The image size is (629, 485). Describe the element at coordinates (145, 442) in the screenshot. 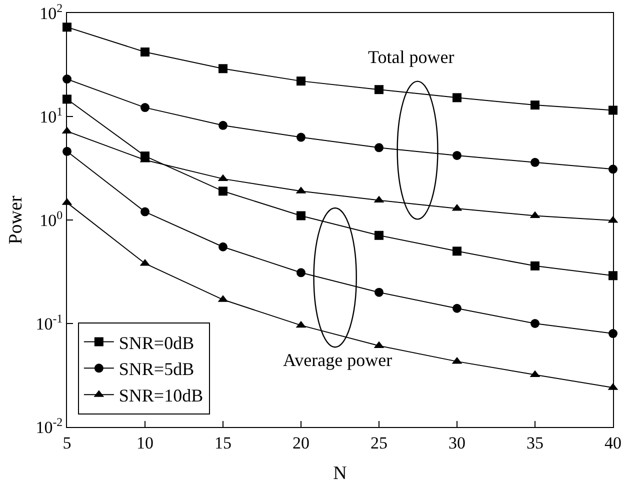

I see `x-tick-label: 10` at that location.